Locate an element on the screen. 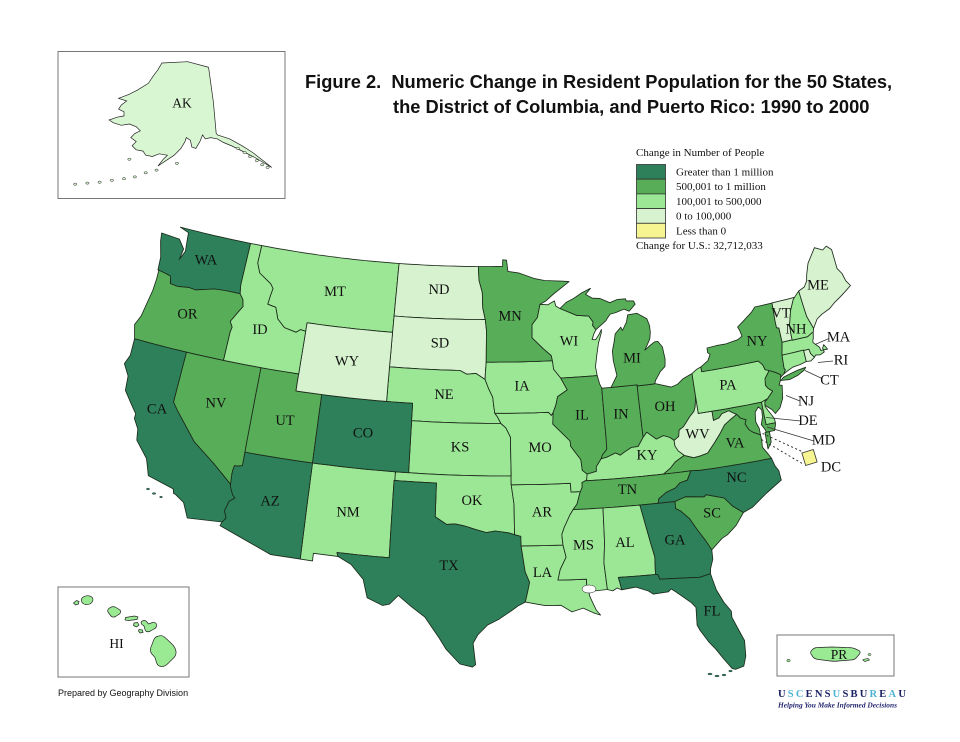 The height and width of the screenshot is (742, 960). svg-text: DC is located at coordinates (831, 467).